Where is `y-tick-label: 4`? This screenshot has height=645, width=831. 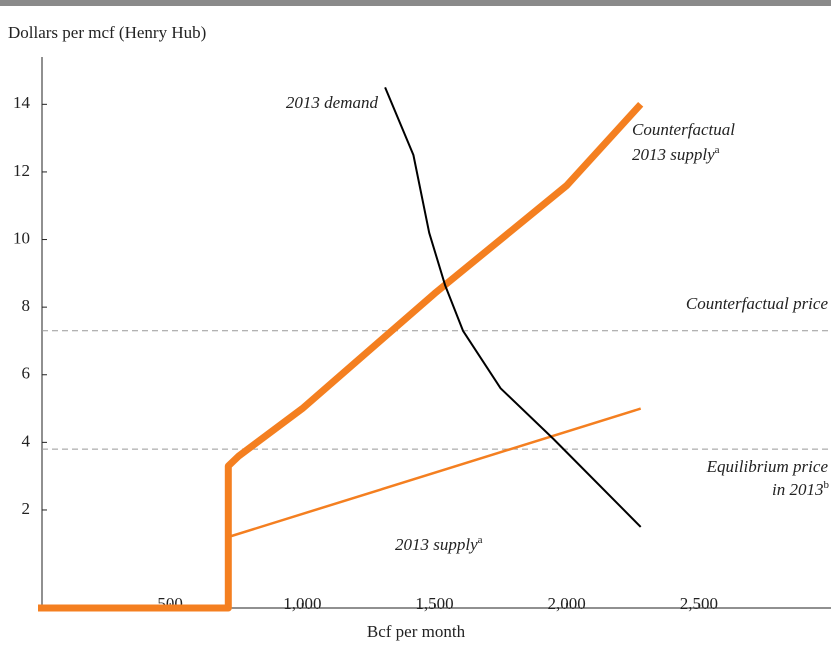 y-tick-label: 4 is located at coordinates (26, 440).